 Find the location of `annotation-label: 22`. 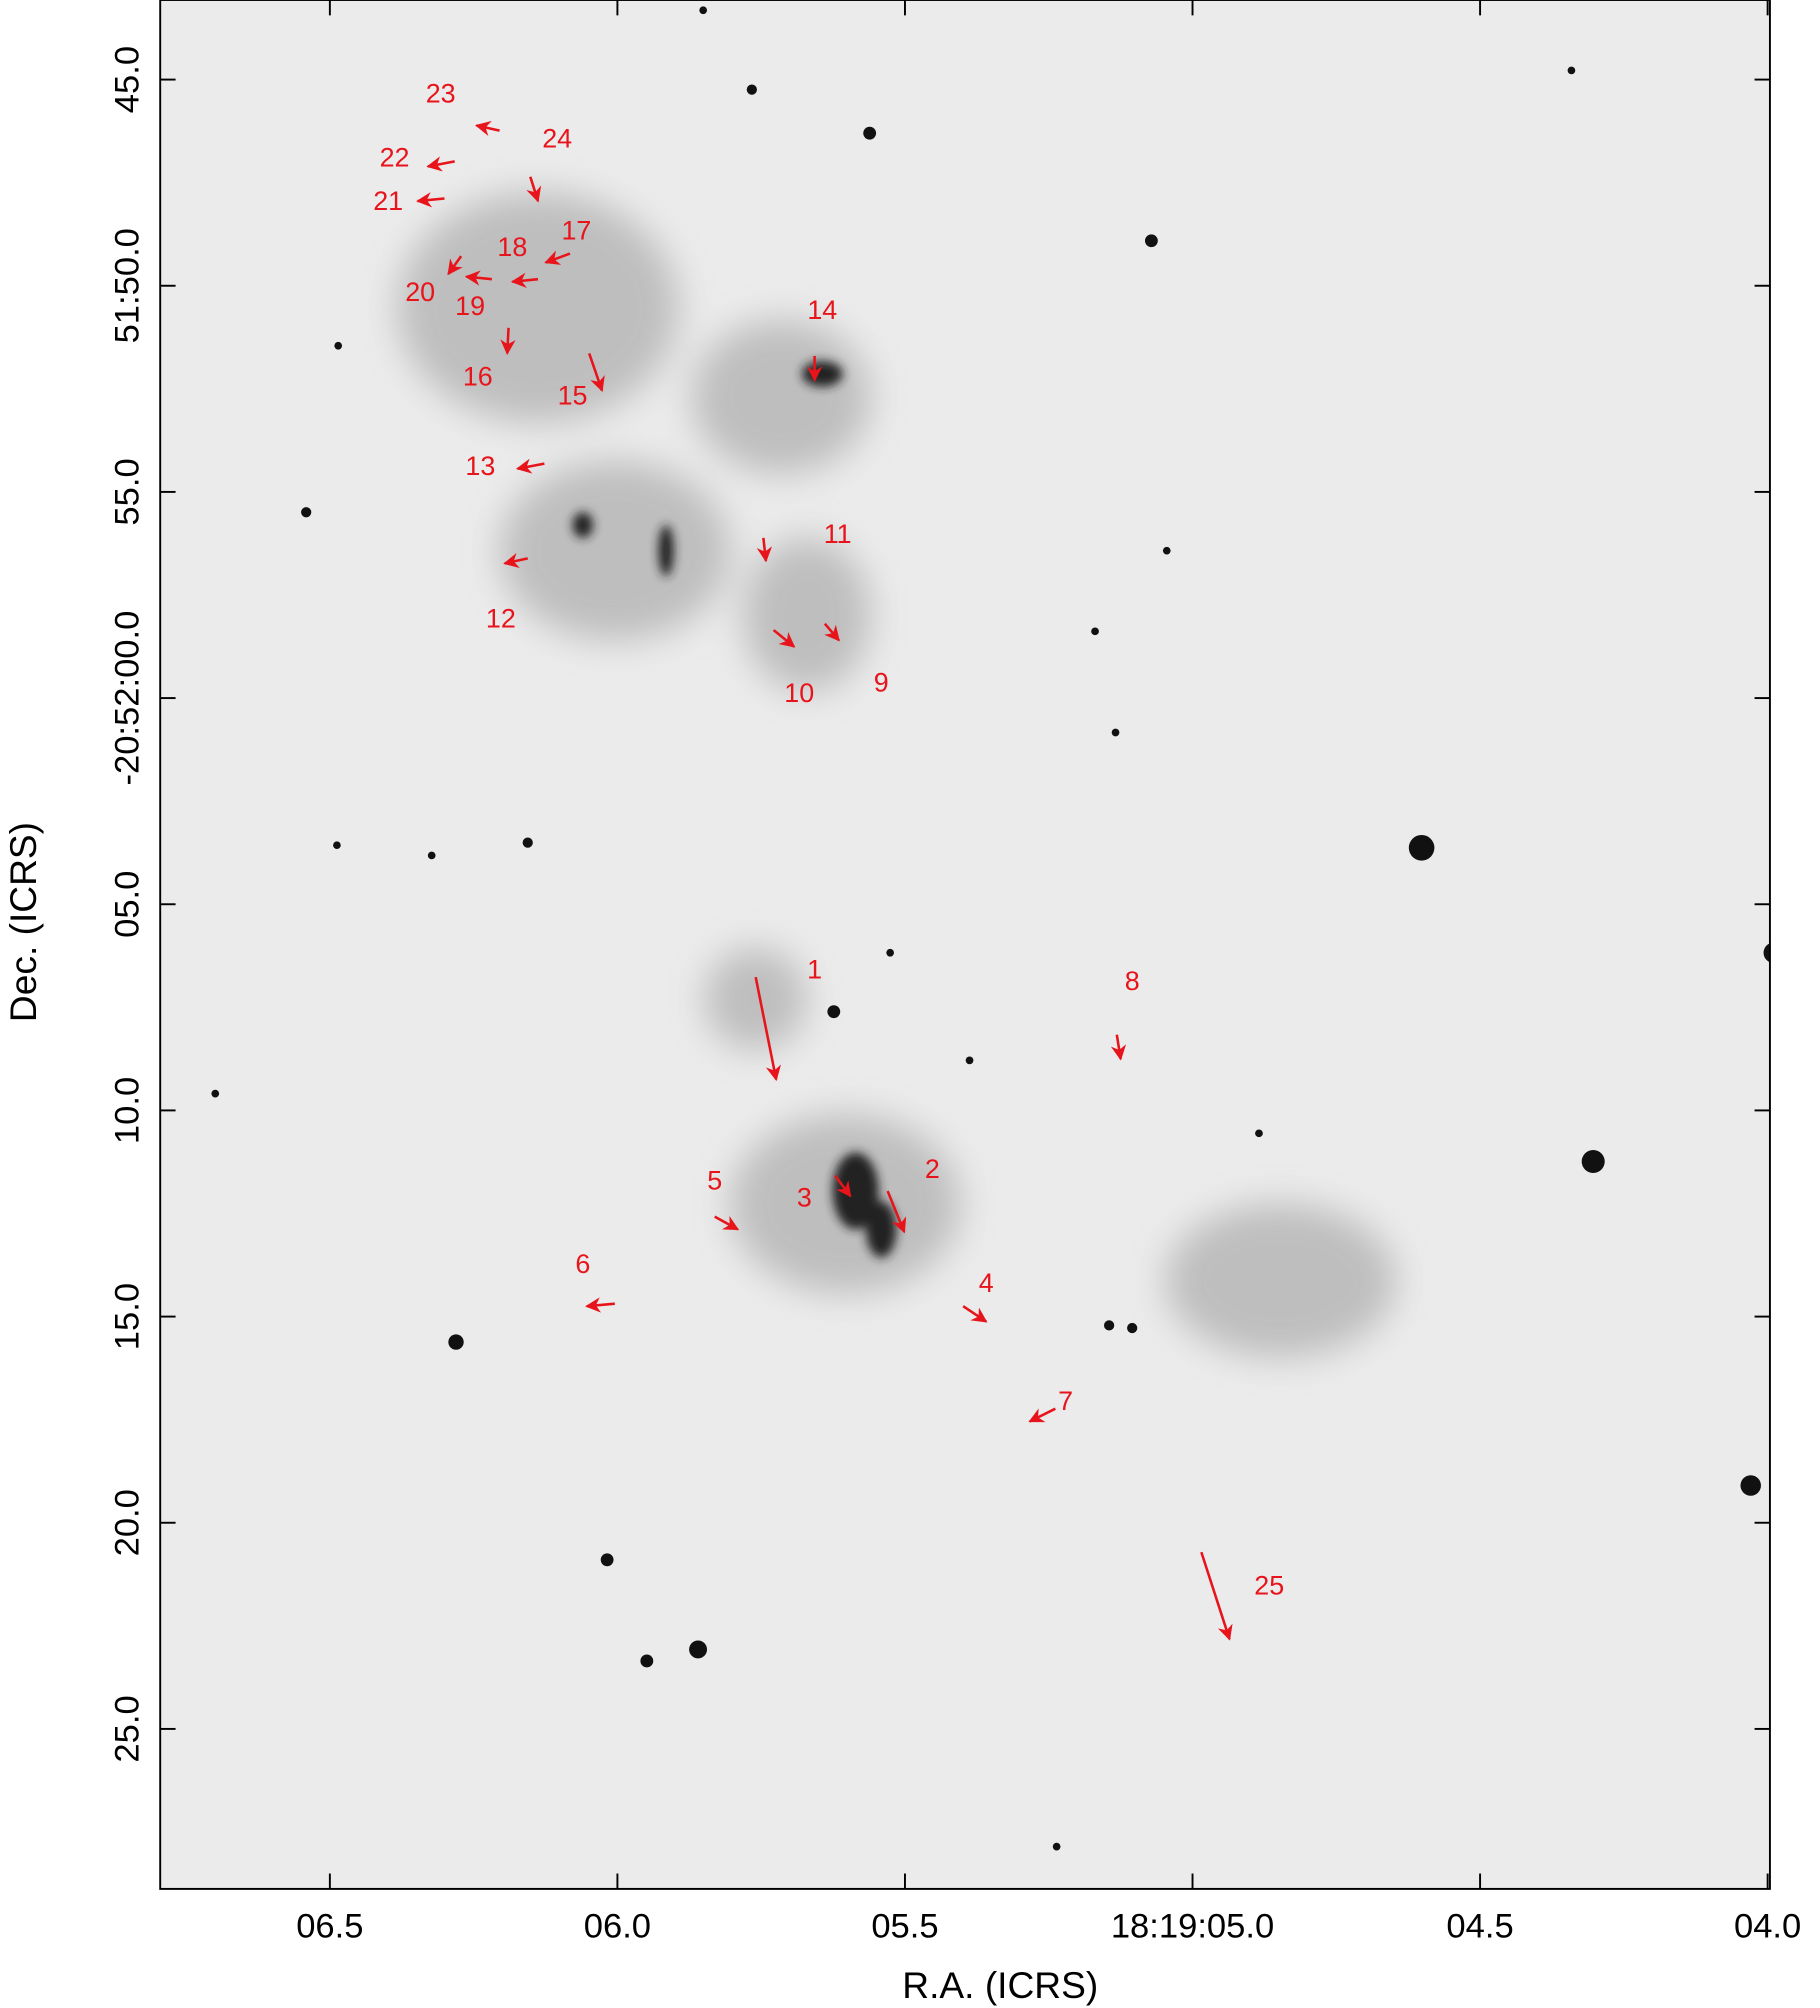

annotation-label: 22 is located at coordinates (395, 157).